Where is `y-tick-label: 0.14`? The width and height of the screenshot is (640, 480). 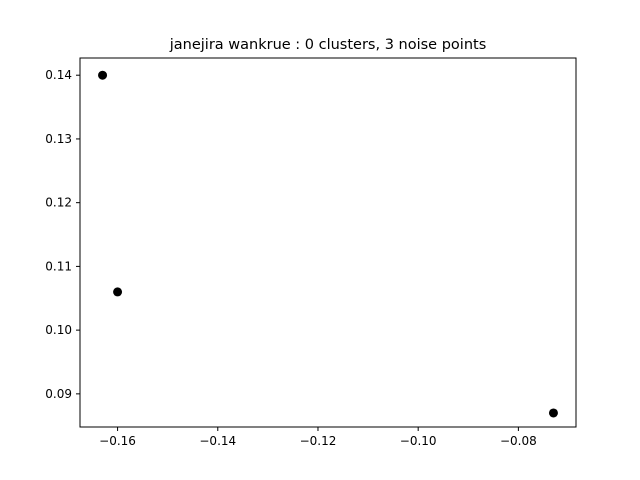 y-tick-label: 0.14 is located at coordinates (58, 75).